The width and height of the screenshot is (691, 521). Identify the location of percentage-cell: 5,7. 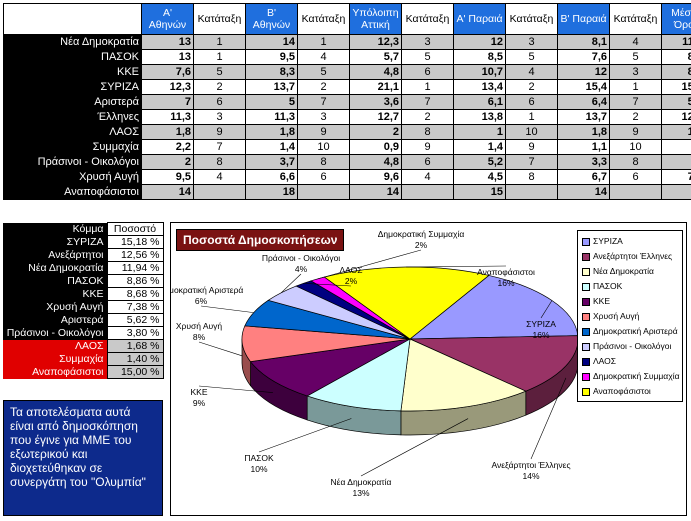
(375, 57).